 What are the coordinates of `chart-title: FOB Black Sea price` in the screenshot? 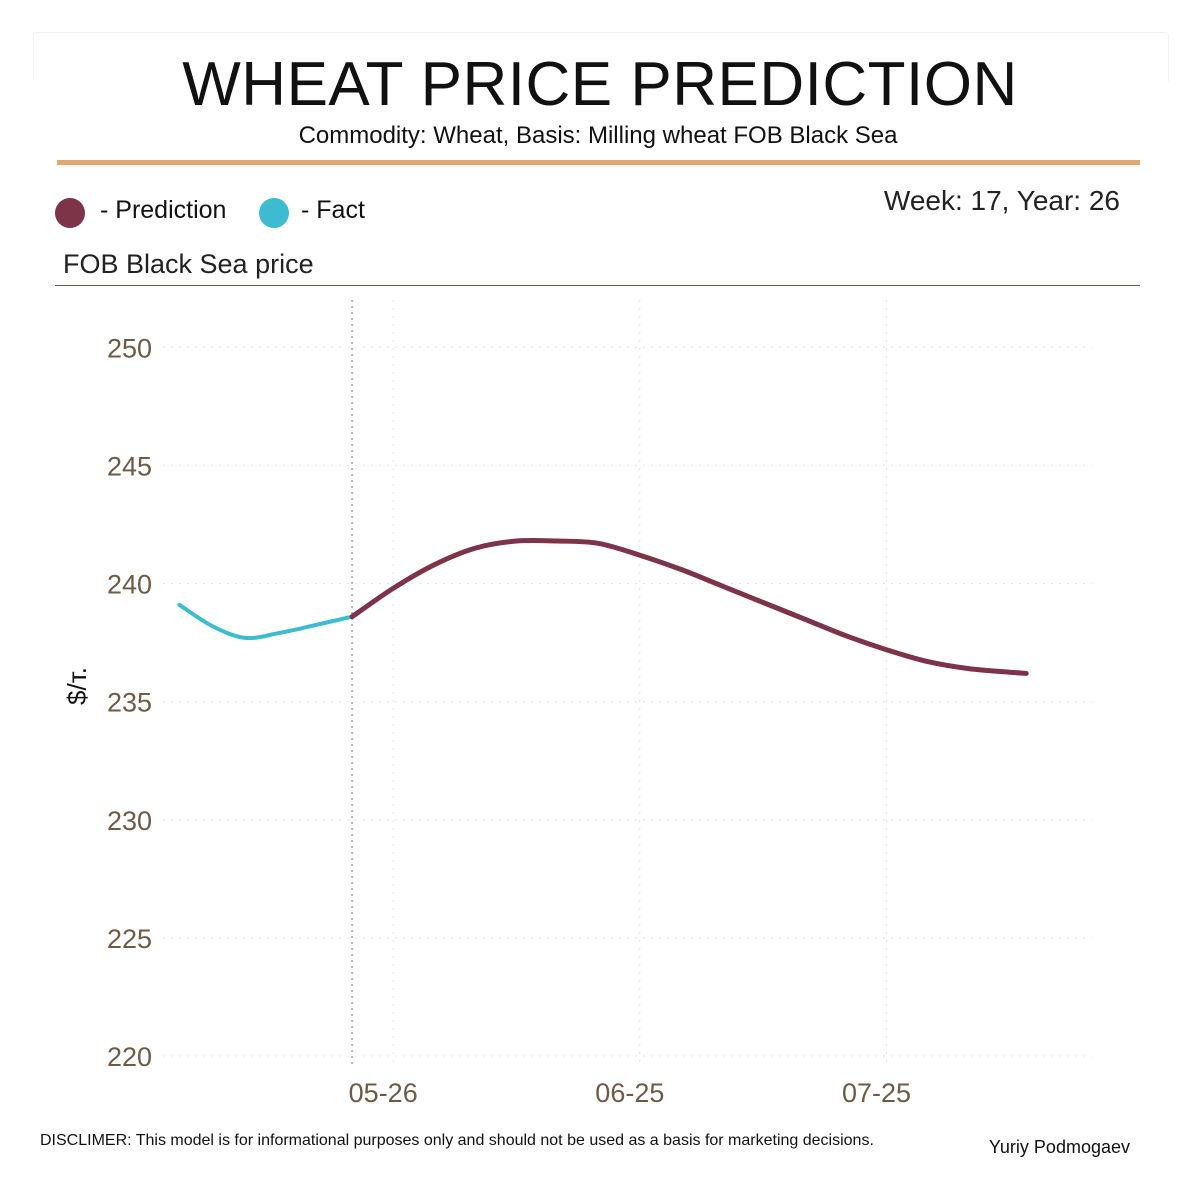 It's located at (188, 264).